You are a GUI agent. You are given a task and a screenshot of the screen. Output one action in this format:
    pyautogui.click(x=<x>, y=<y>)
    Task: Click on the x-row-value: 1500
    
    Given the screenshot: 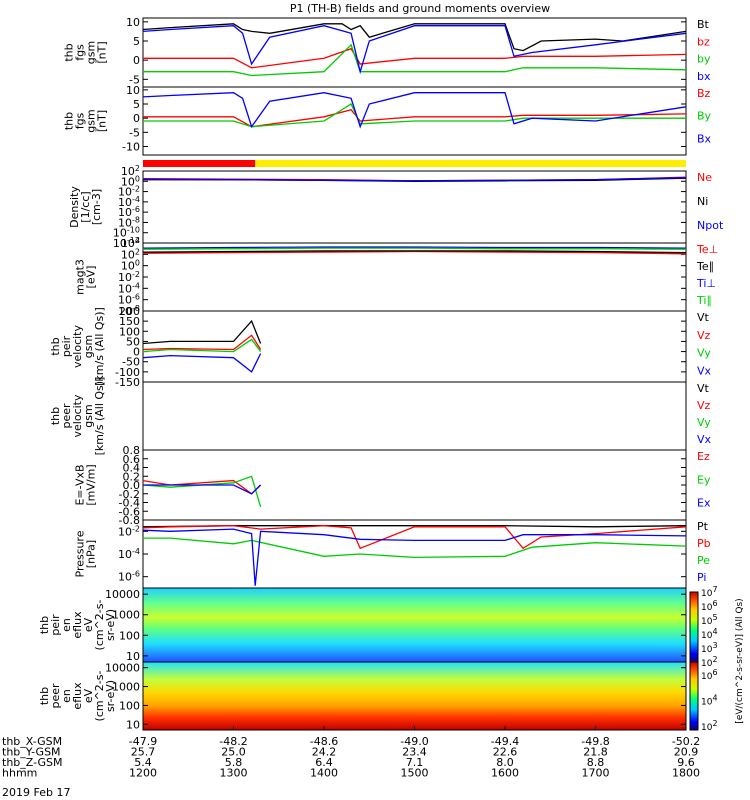 What is the action you would take?
    pyautogui.click(x=415, y=773)
    